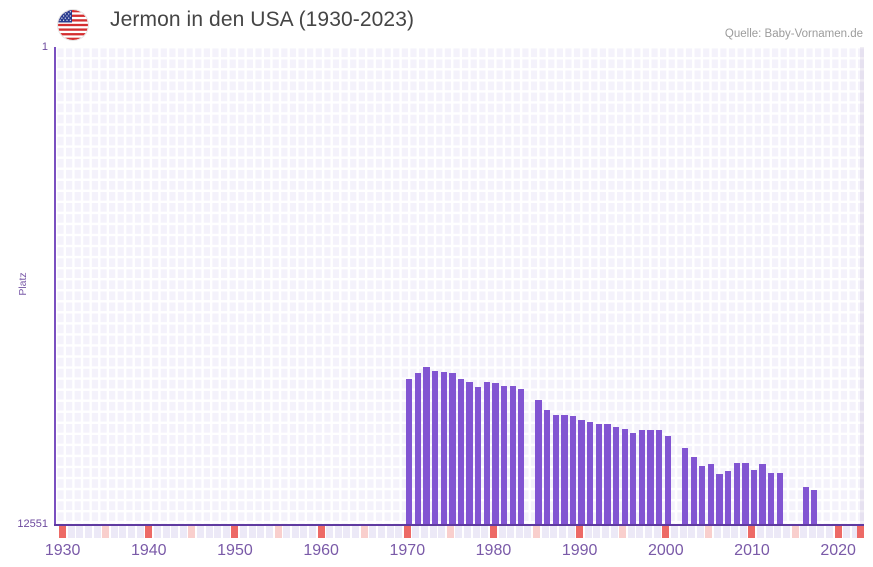 The image size is (873, 567). Describe the element at coordinates (607, 474) in the screenshot. I see `bar-1993` at that location.